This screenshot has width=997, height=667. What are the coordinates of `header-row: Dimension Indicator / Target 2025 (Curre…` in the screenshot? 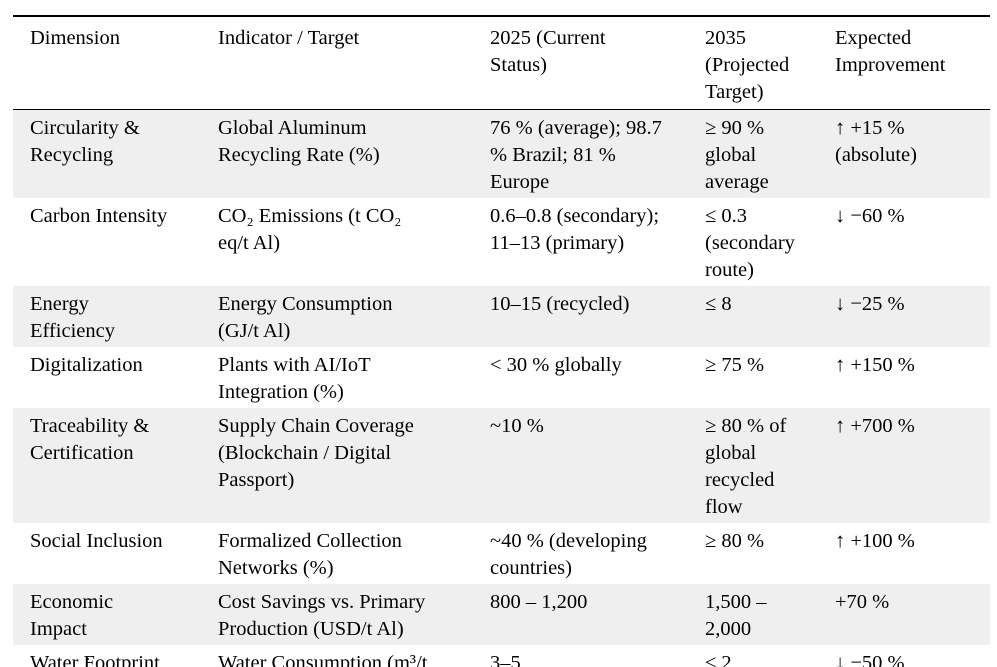 It's located at (501, 63).